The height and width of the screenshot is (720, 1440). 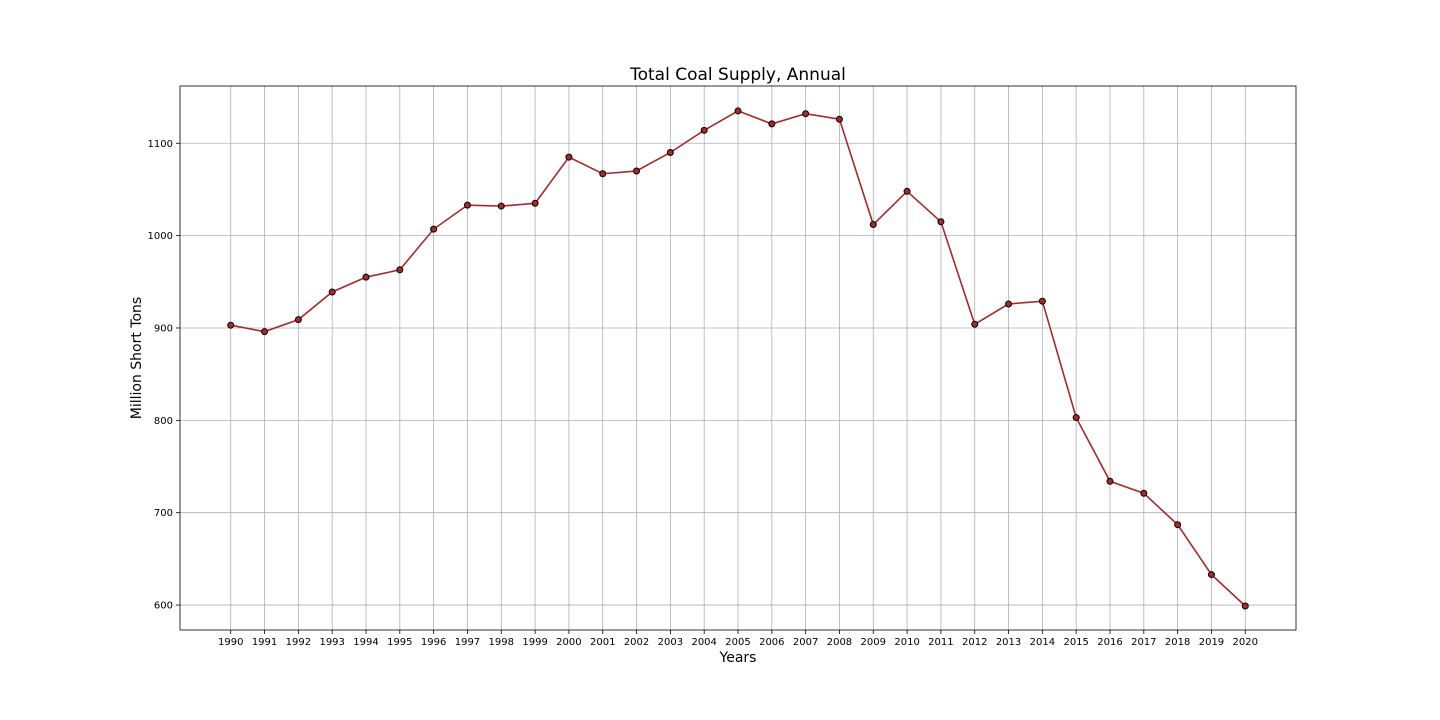 What do you see at coordinates (1008, 642) in the screenshot?
I see `x-tick-label: 2013` at bounding box center [1008, 642].